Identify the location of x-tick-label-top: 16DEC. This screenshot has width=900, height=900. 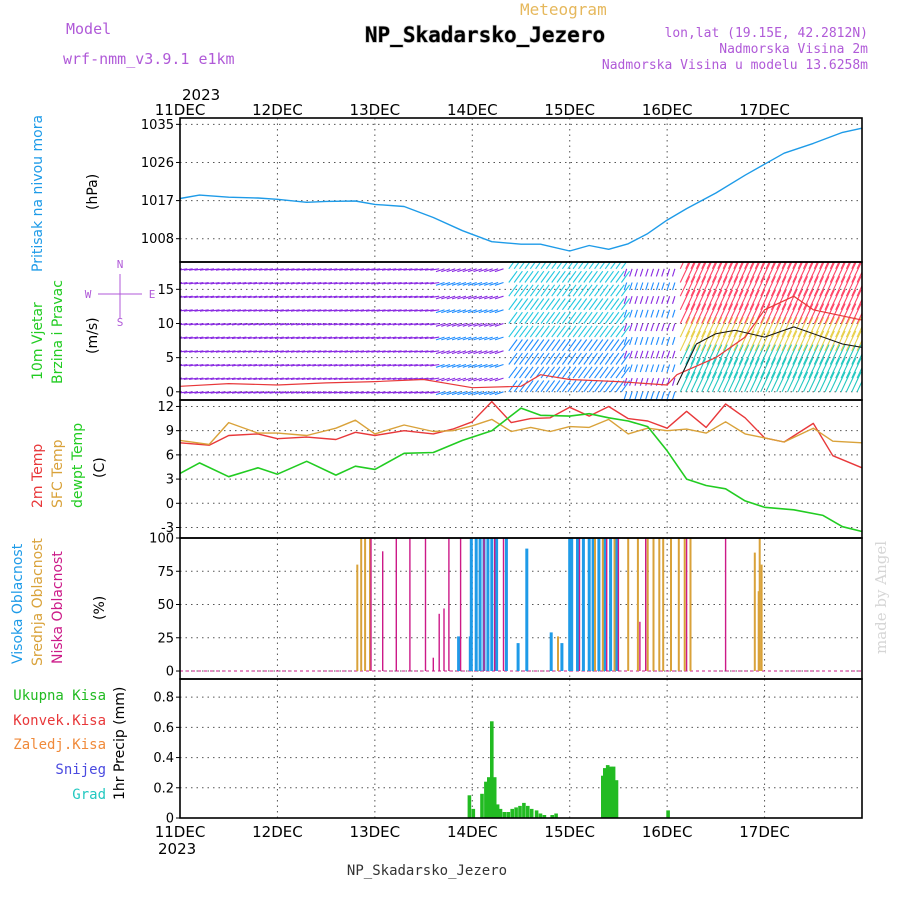
(667, 110).